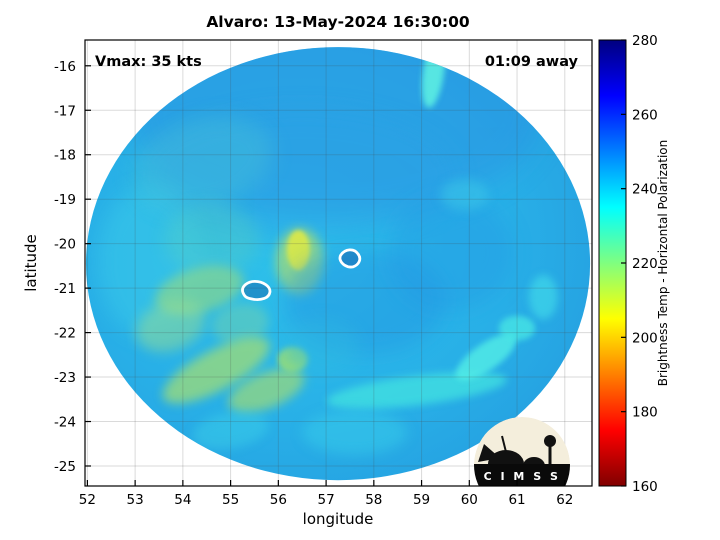 This screenshot has width=720, height=540. I want to click on x-tick-label: 59, so click(421, 500).